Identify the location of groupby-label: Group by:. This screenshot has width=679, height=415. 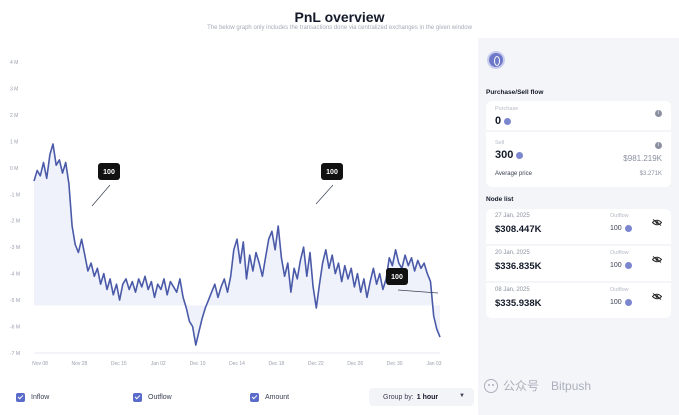
(398, 397).